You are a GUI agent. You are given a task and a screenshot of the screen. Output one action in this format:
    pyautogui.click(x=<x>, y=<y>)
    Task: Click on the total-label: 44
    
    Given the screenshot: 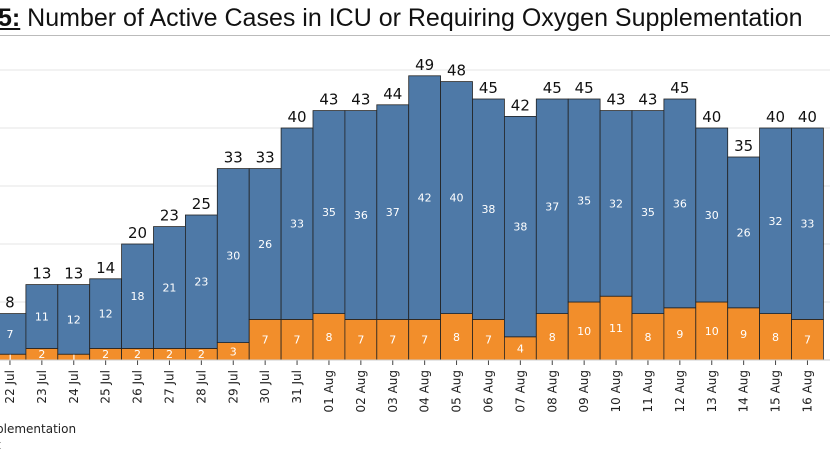 What is the action you would take?
    pyautogui.click(x=392, y=94)
    